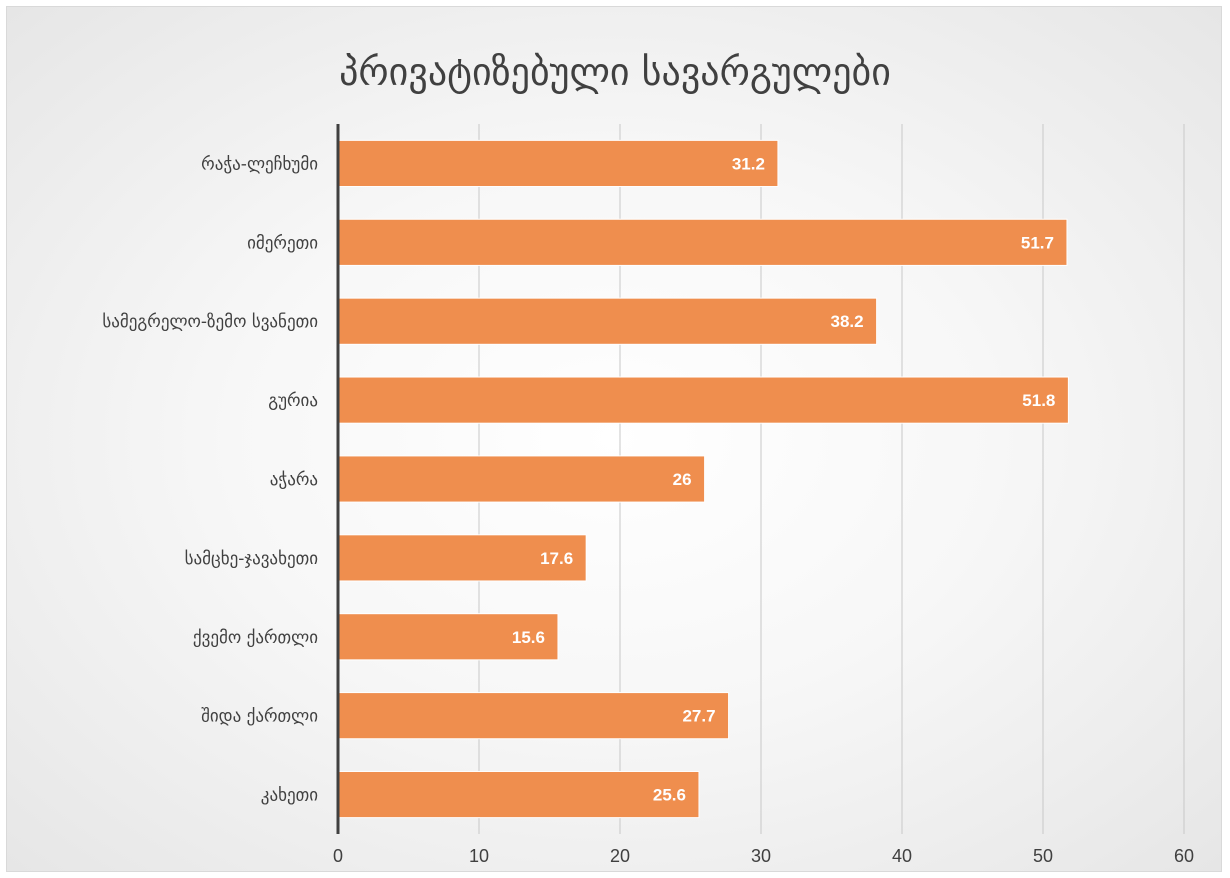  I want to click on x-tick-label: 30, so click(761, 856).